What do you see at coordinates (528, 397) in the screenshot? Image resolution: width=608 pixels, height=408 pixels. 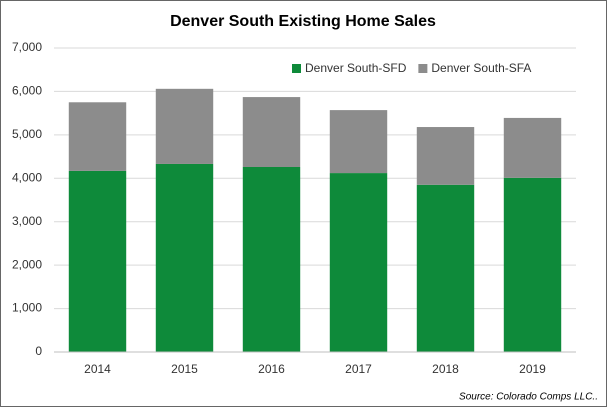 I see `source-note: Source: Colorado Comps LLC..` at bounding box center [528, 397].